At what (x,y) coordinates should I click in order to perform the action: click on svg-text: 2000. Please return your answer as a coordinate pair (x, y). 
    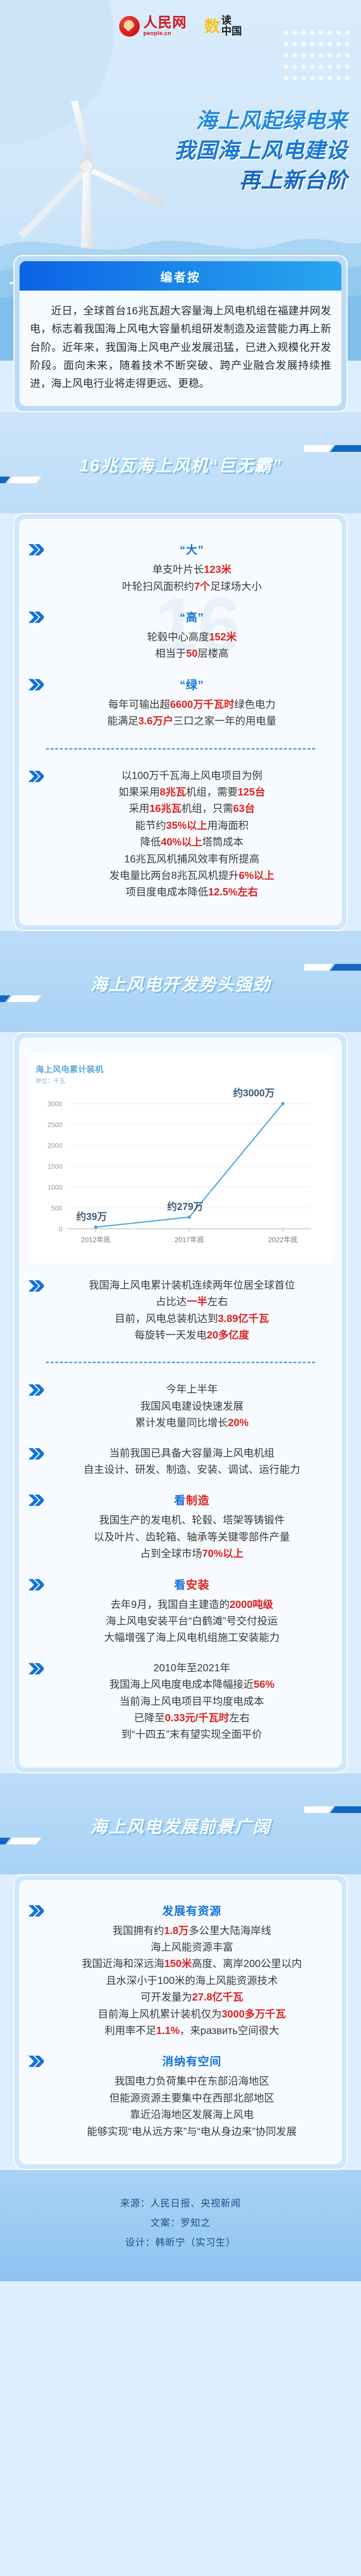
    Looking at the image, I should click on (54, 1145).